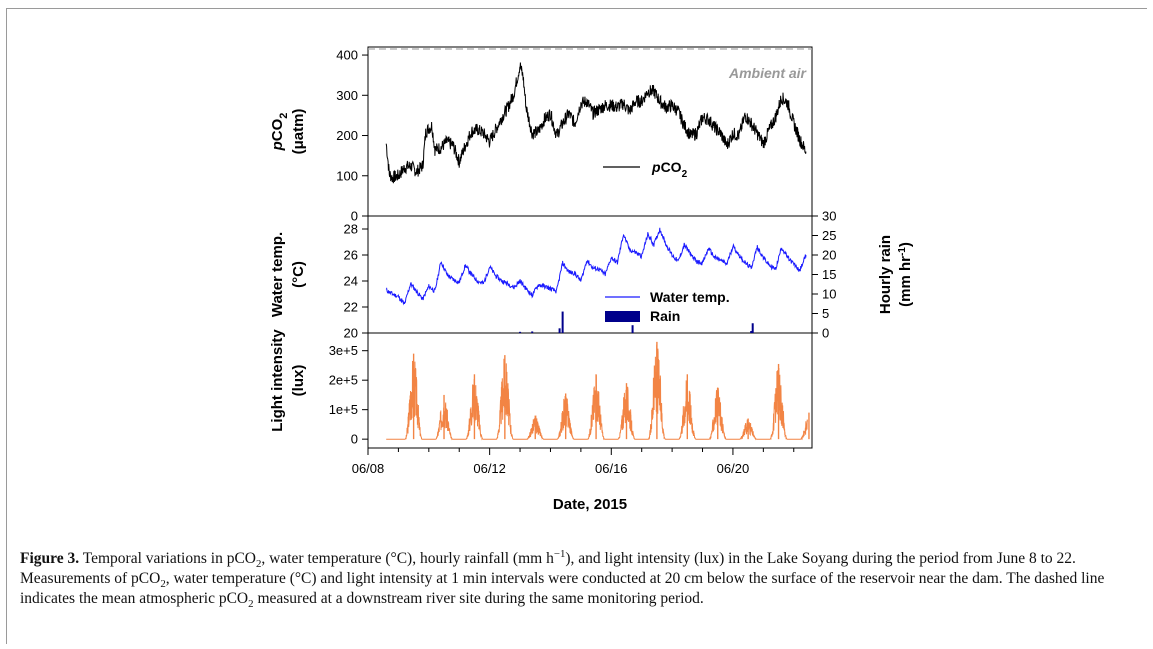  I want to click on mid-y2tick-label: 5, so click(825, 313).